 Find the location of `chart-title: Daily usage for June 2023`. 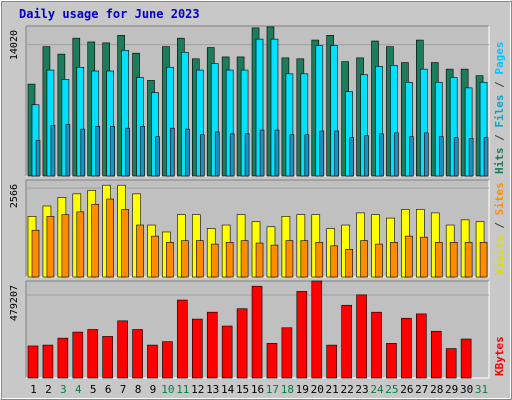

chart-title: Daily usage for June 2023 is located at coordinates (109, 14).